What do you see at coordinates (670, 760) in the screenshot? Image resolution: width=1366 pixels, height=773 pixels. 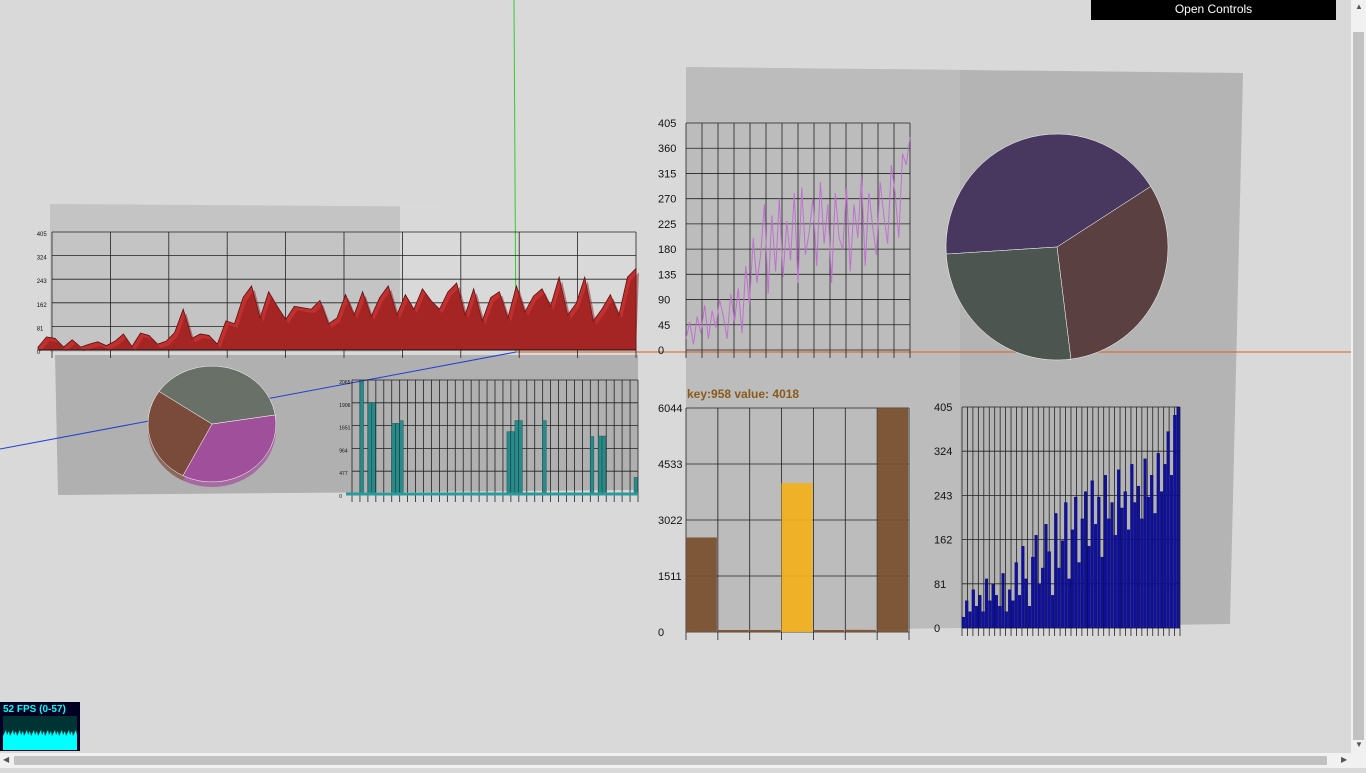 I see `horizontal-scroll-thumb` at bounding box center [670, 760].